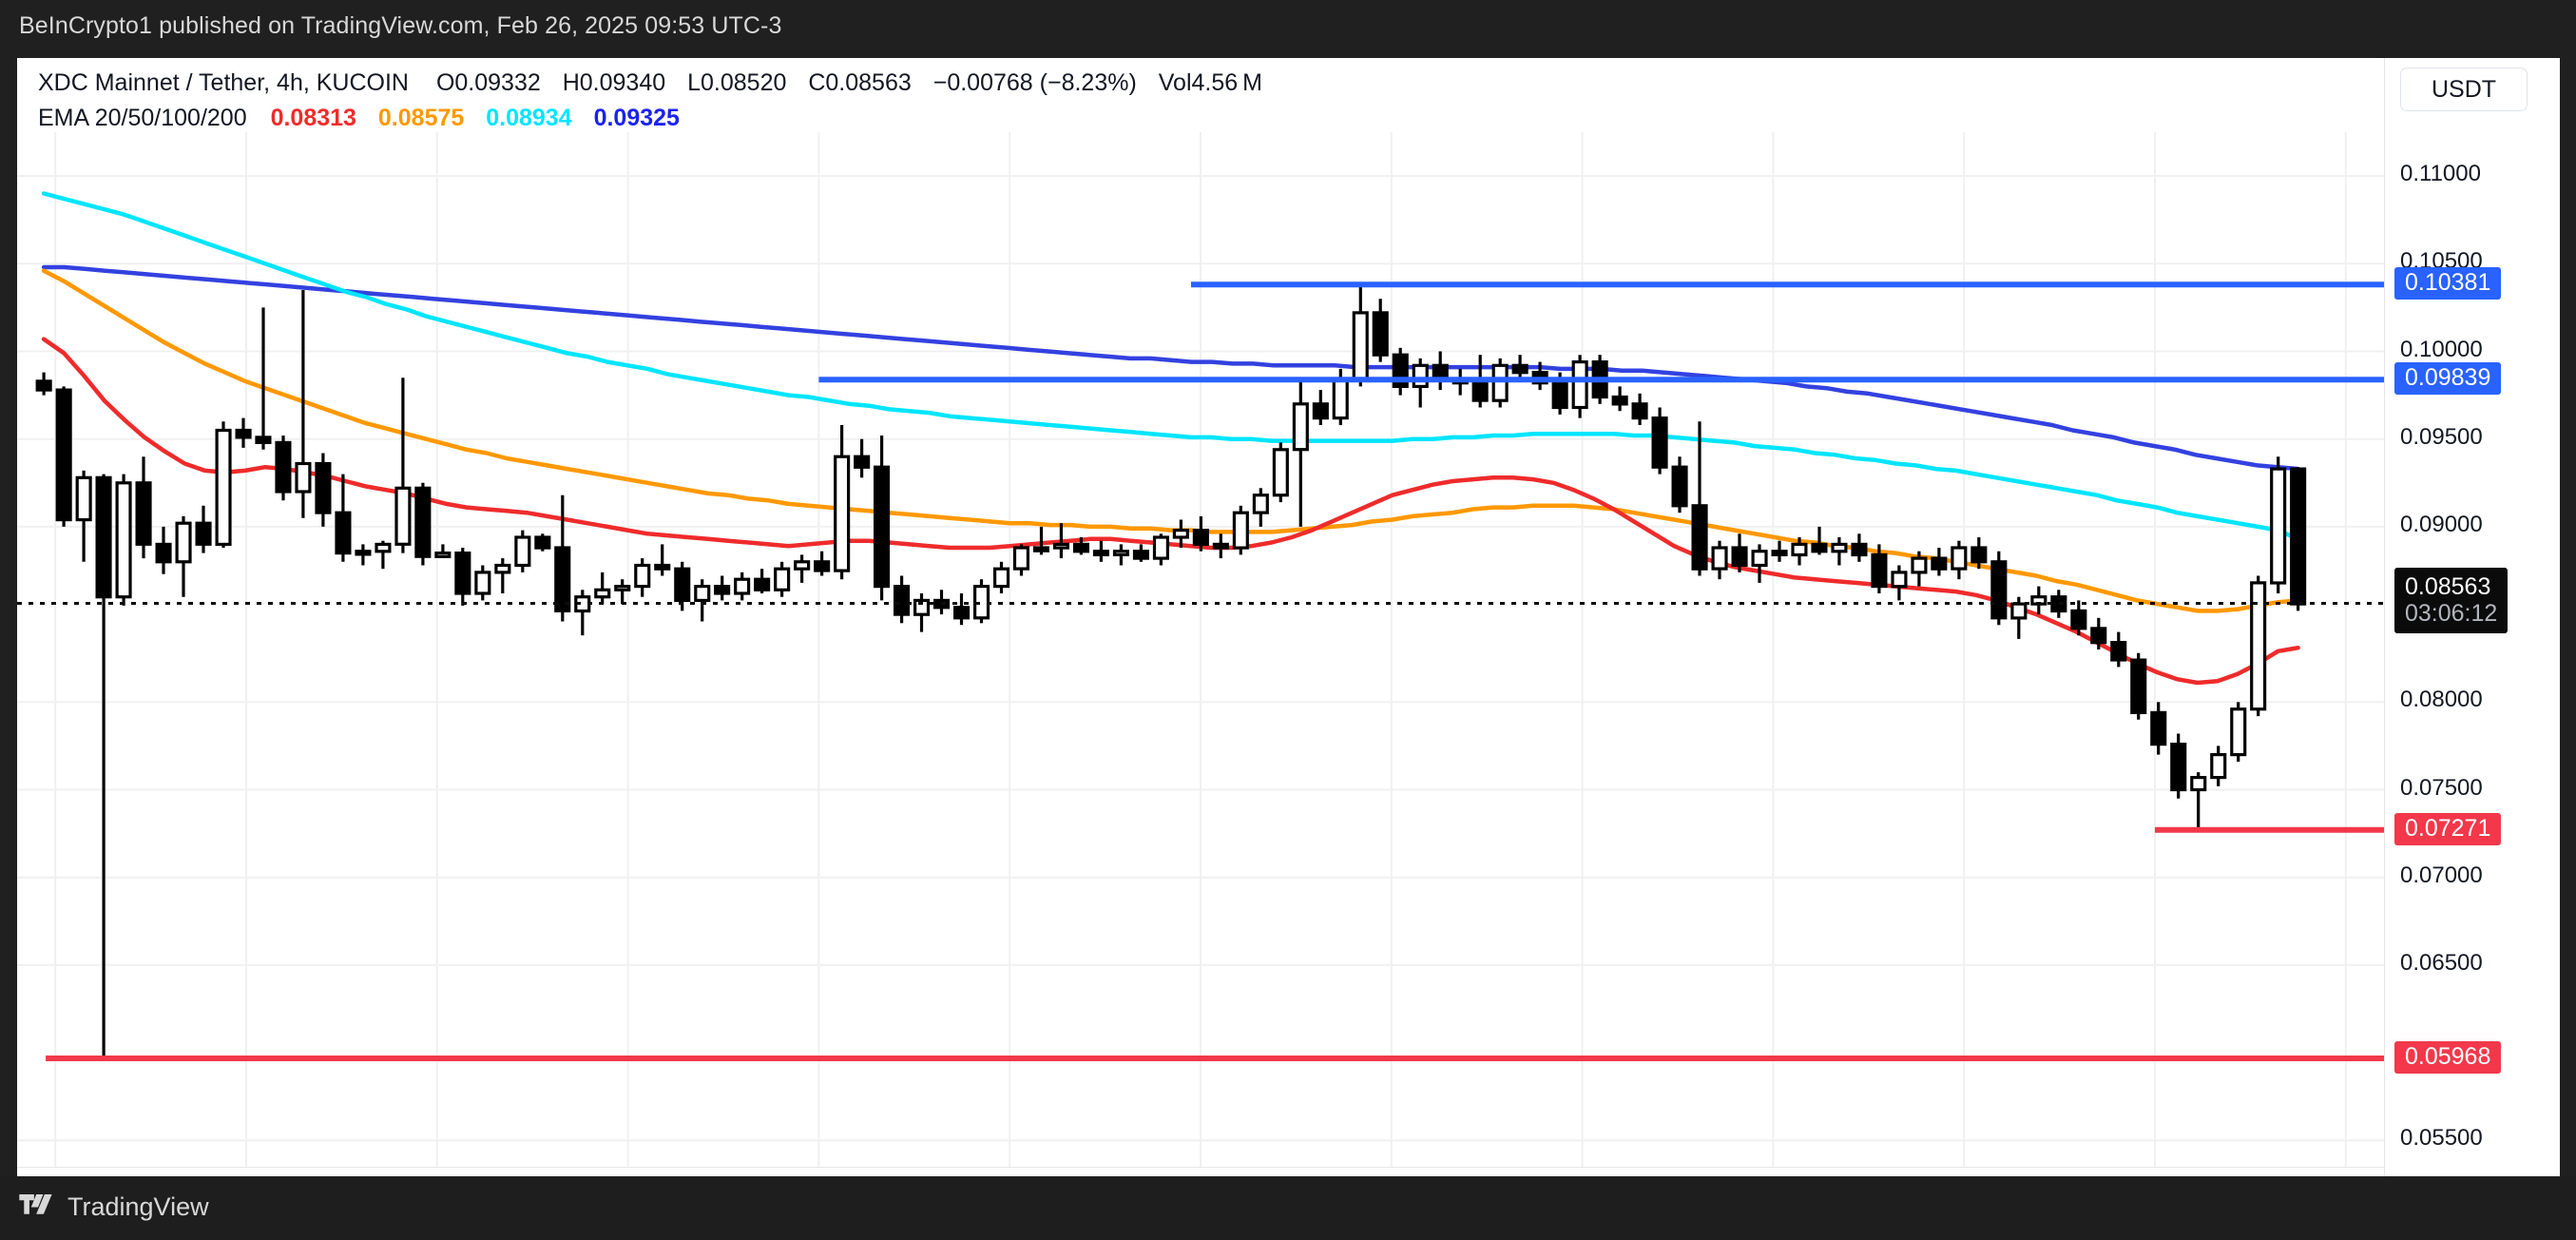 This screenshot has width=2576, height=1240. What do you see at coordinates (2464, 89) in the screenshot?
I see `currency-unit-badge: USDT` at bounding box center [2464, 89].